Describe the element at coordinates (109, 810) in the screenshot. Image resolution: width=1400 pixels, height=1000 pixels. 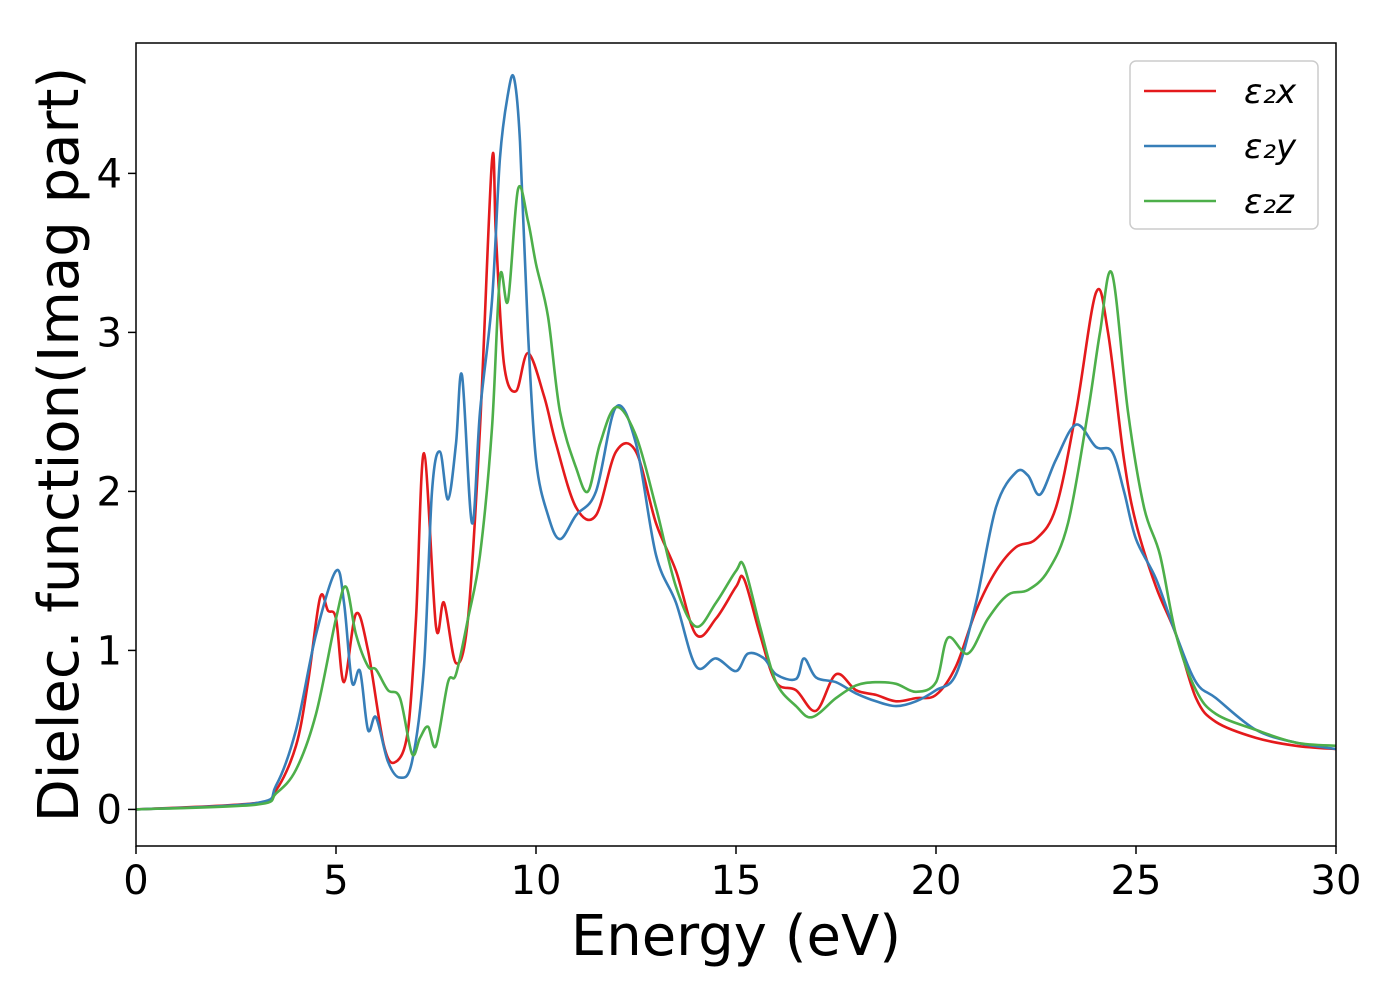
I see `y-tick-label: 0` at that location.